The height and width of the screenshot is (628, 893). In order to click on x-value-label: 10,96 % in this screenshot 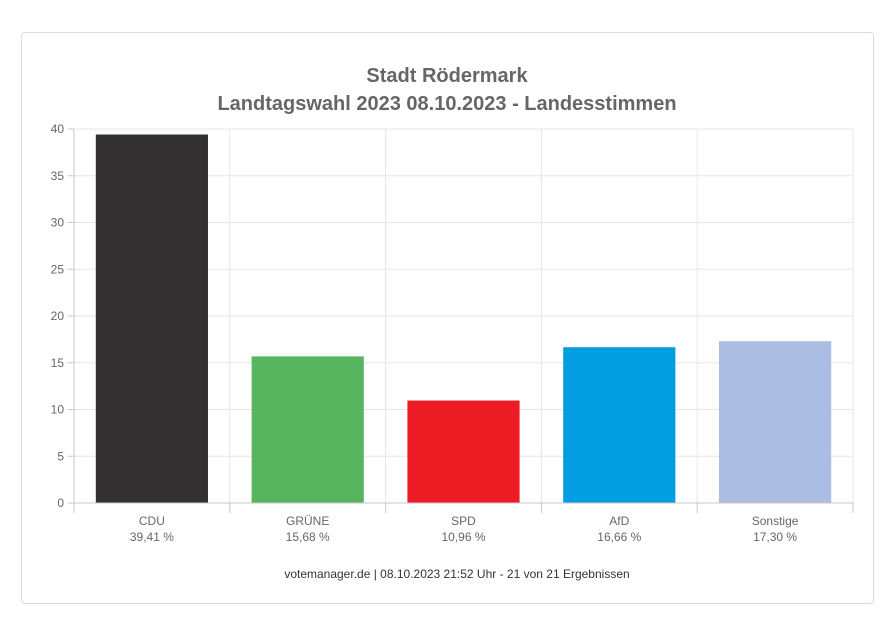, I will do `click(463, 537)`.